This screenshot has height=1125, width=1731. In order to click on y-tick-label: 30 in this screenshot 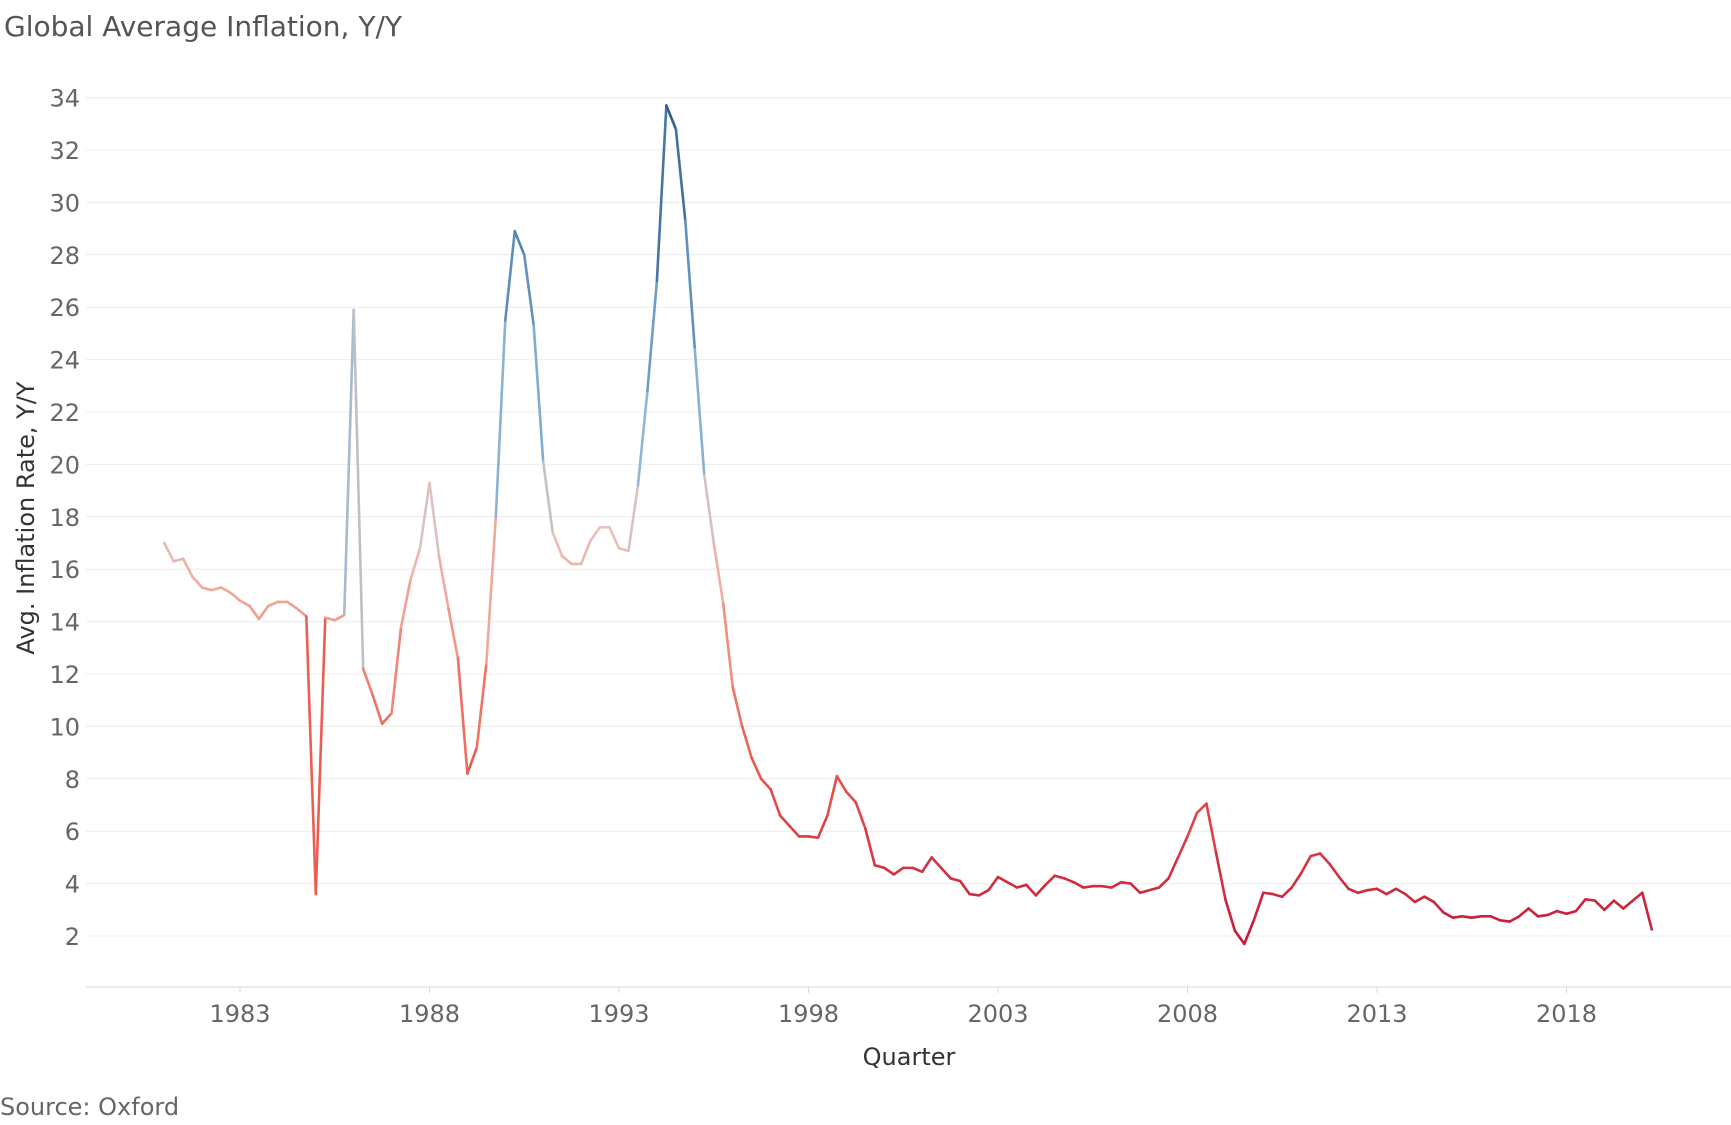, I will do `click(64, 203)`.